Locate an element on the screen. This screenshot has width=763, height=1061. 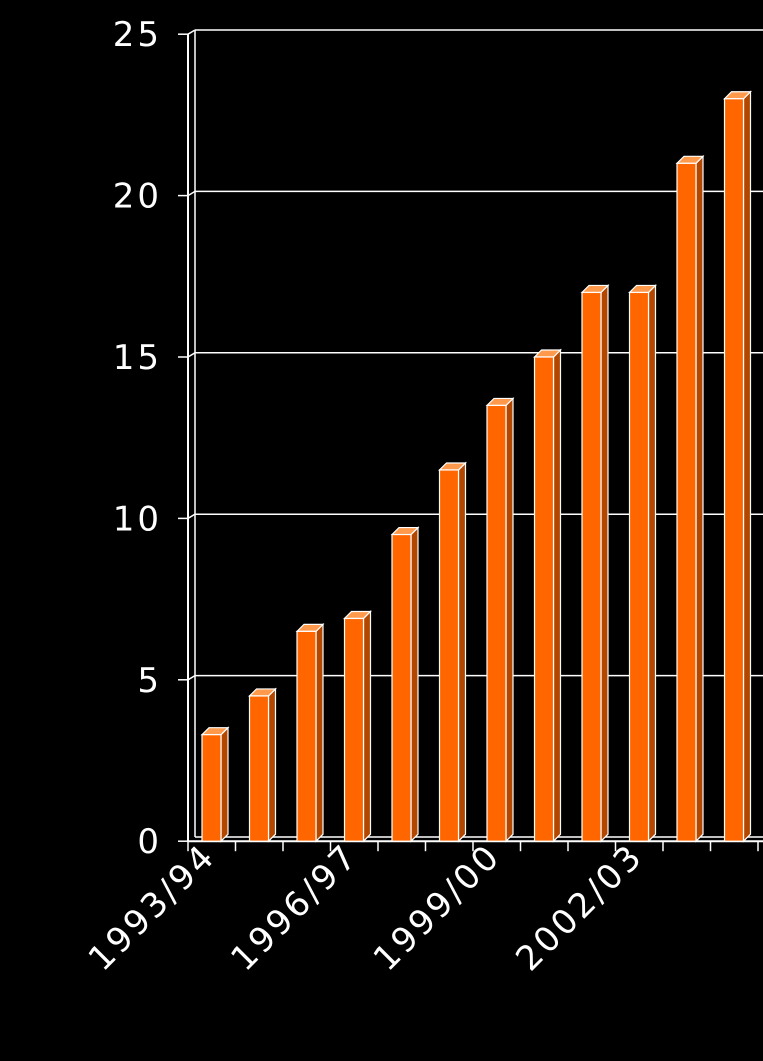
y-tick: 25 is located at coordinates (137, 35).